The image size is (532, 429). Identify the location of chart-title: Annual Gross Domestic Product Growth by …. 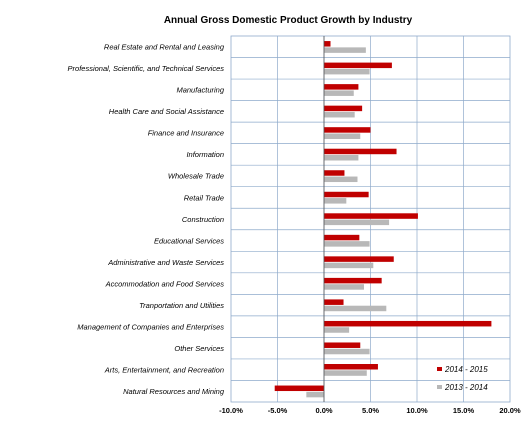
(288, 20).